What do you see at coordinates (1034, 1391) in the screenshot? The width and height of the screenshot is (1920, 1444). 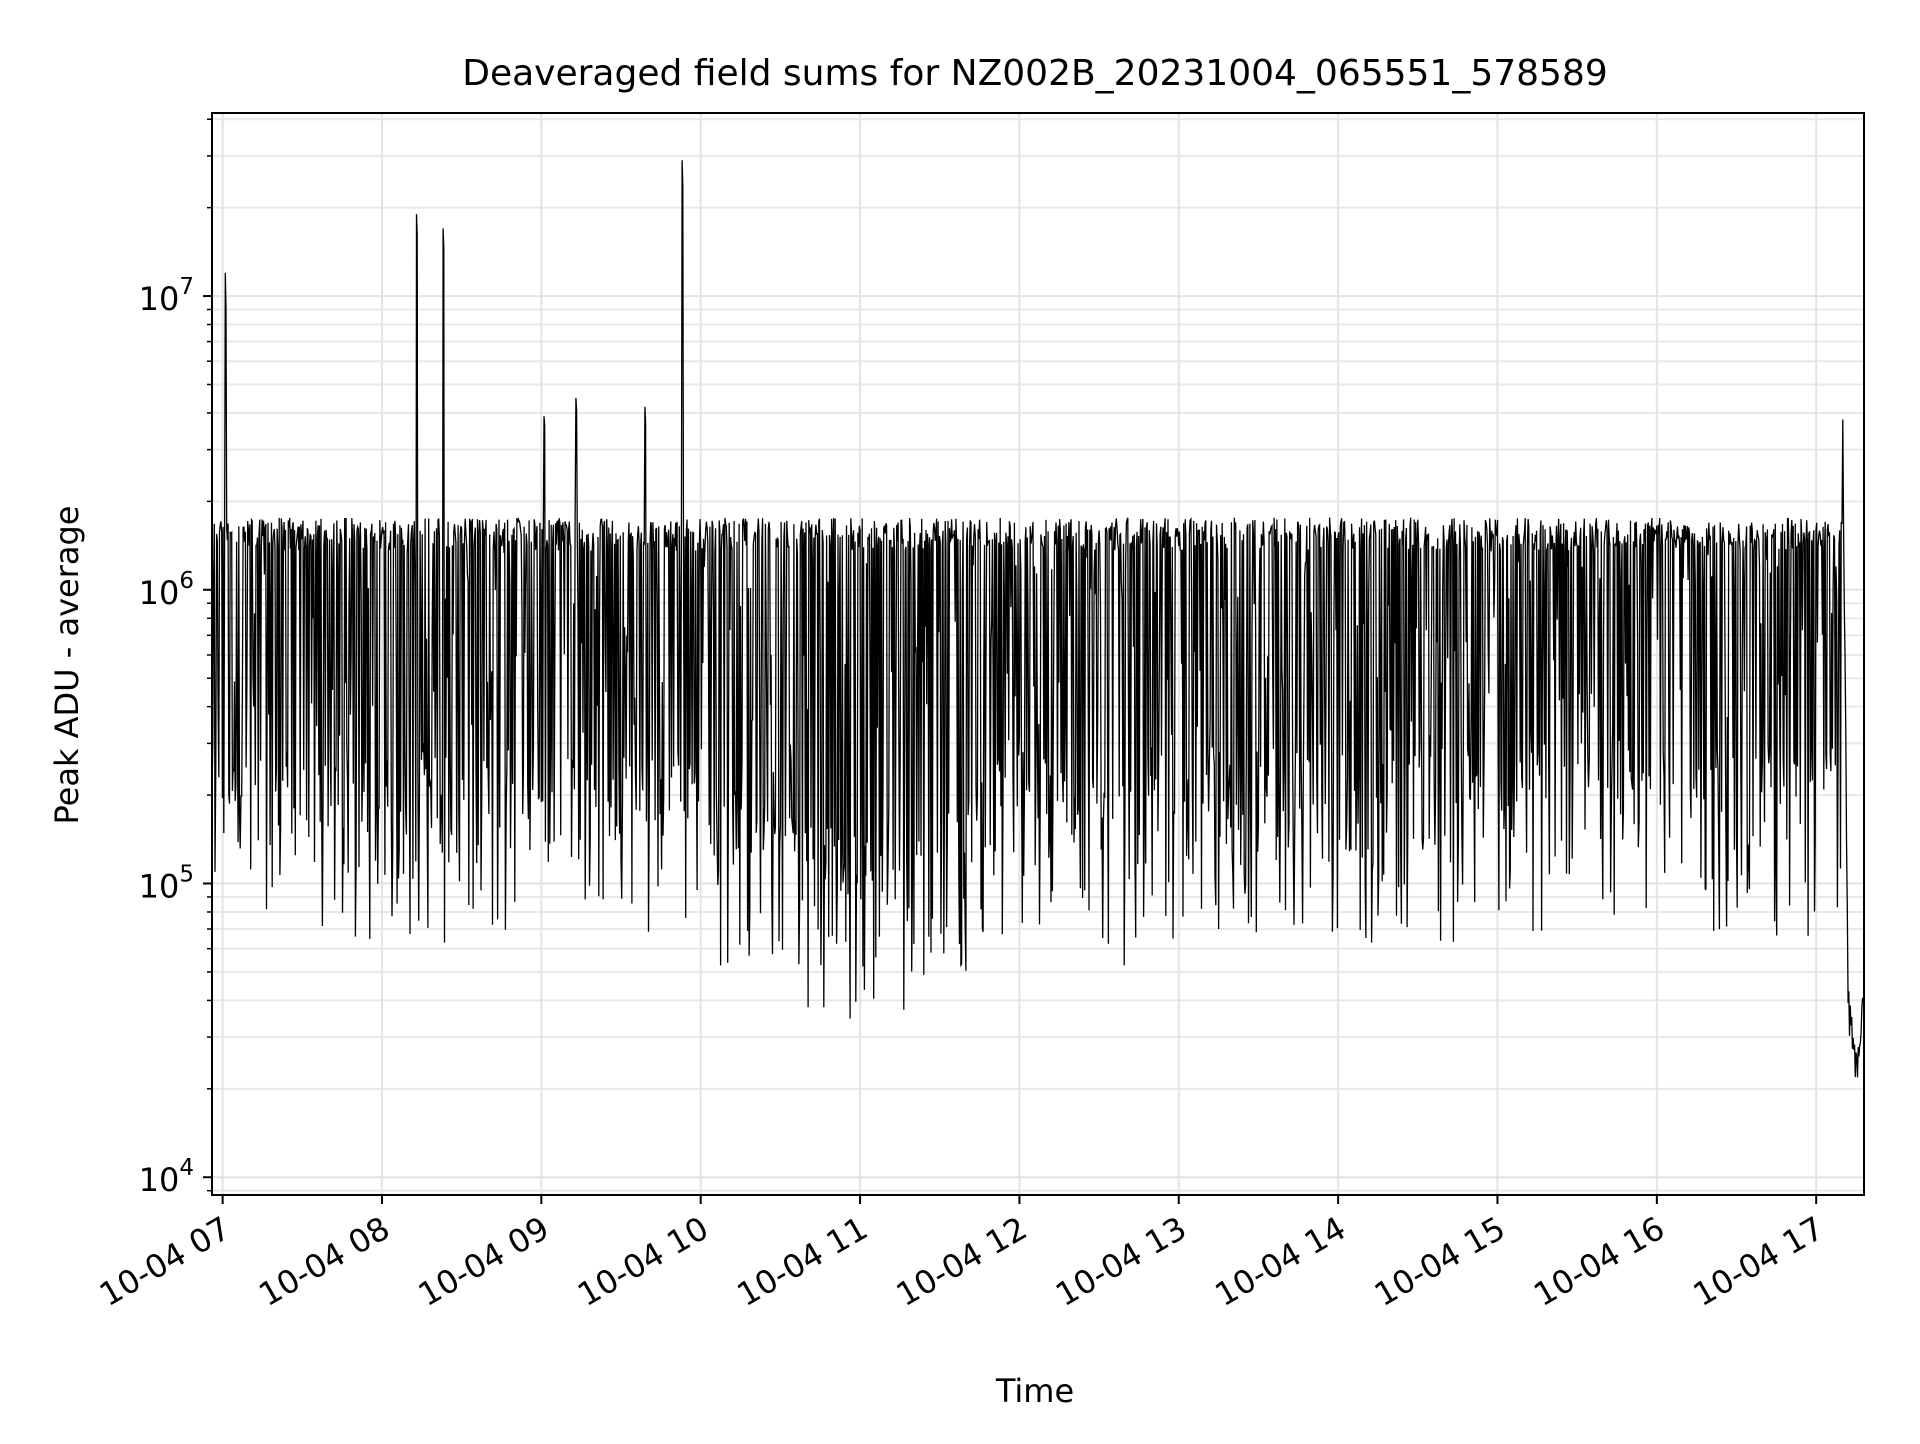 I see `x-axis-label: Time` at bounding box center [1034, 1391].